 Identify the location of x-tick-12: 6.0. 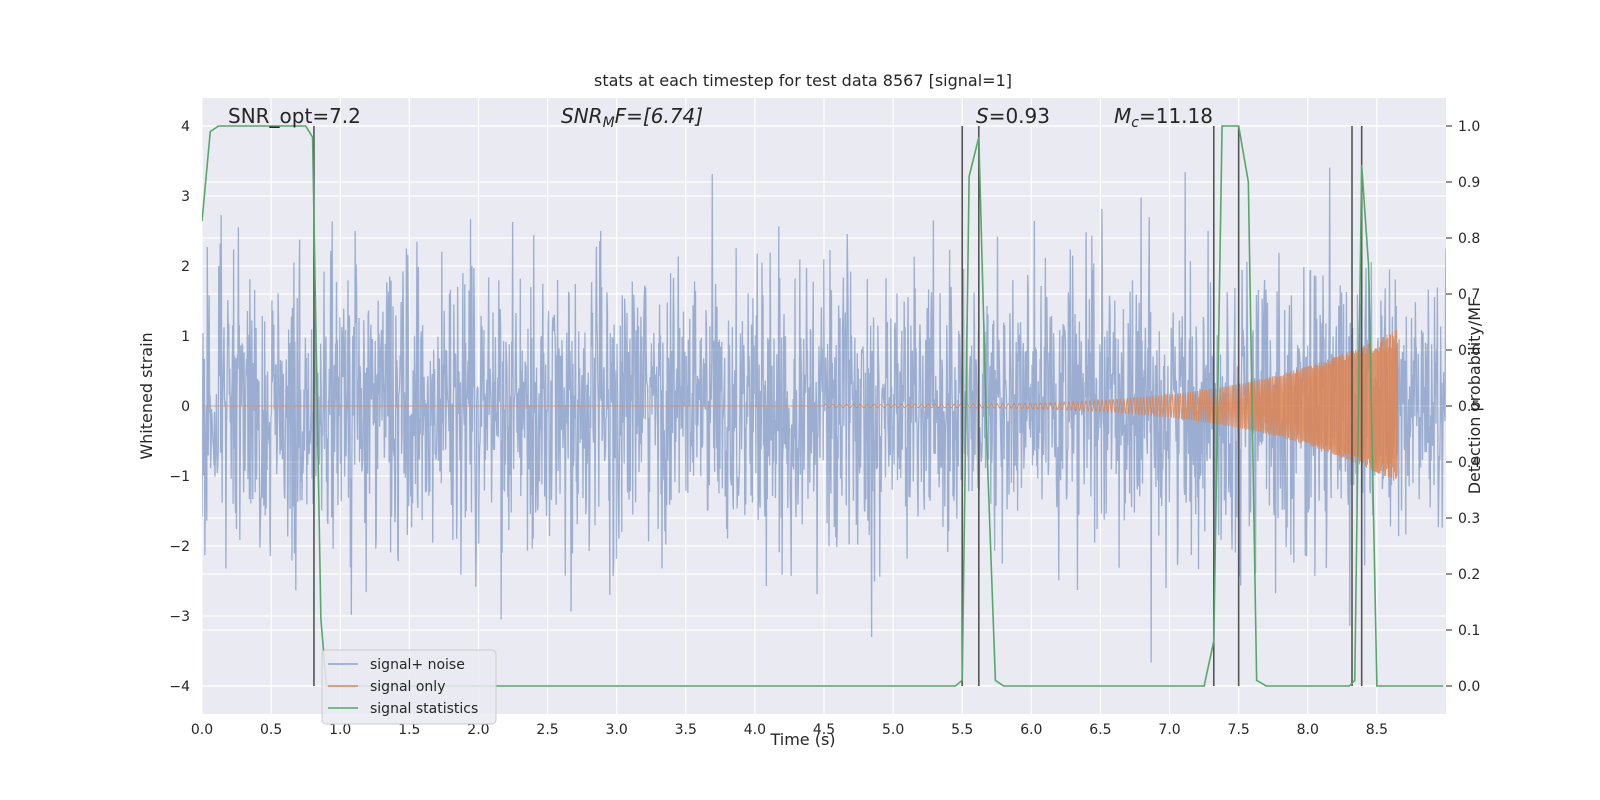
(1031, 730).